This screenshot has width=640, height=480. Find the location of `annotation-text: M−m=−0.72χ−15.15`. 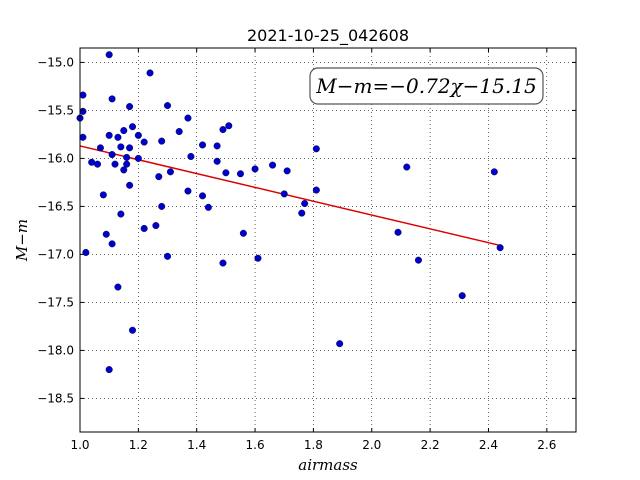

annotation-text: M−m=−0.72χ−15.15 is located at coordinates (425, 86).